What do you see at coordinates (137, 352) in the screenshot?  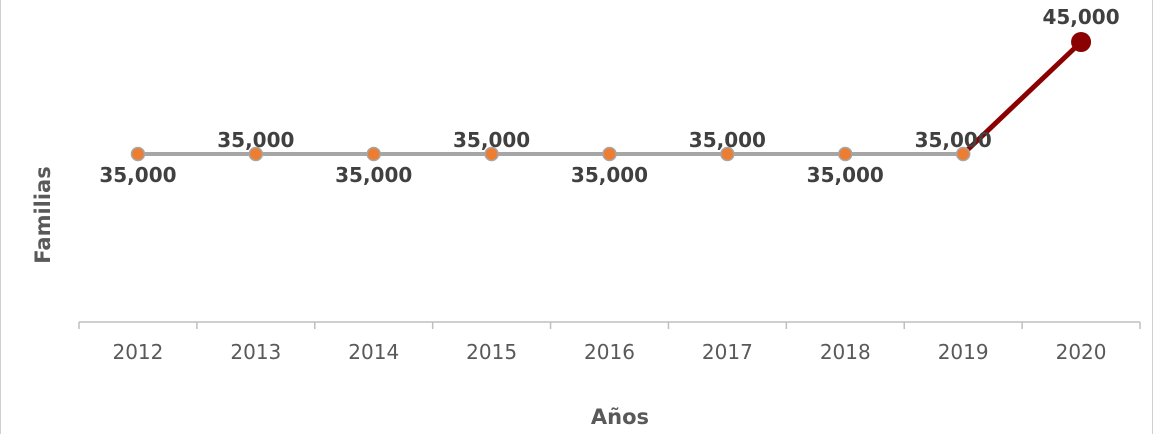 I see `x-tick-label: 2012` at bounding box center [137, 352].